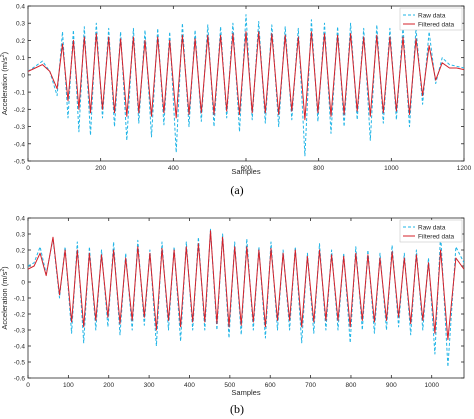 The width and height of the screenshot is (474, 419). I want to click on y-tick-label: -0.6, so click(20, 379).